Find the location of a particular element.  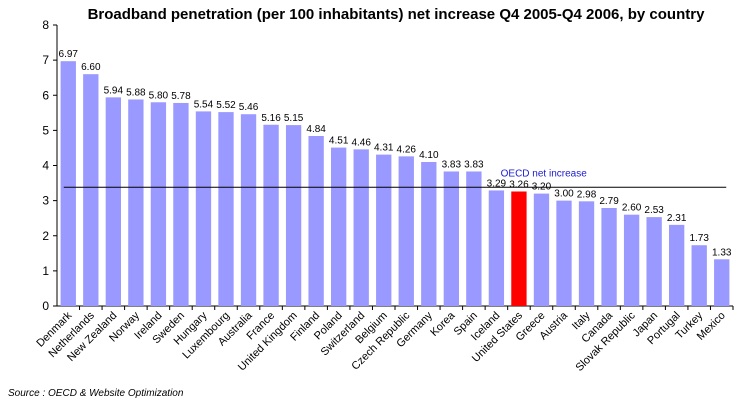

data-label: 3.29 is located at coordinates (497, 183).